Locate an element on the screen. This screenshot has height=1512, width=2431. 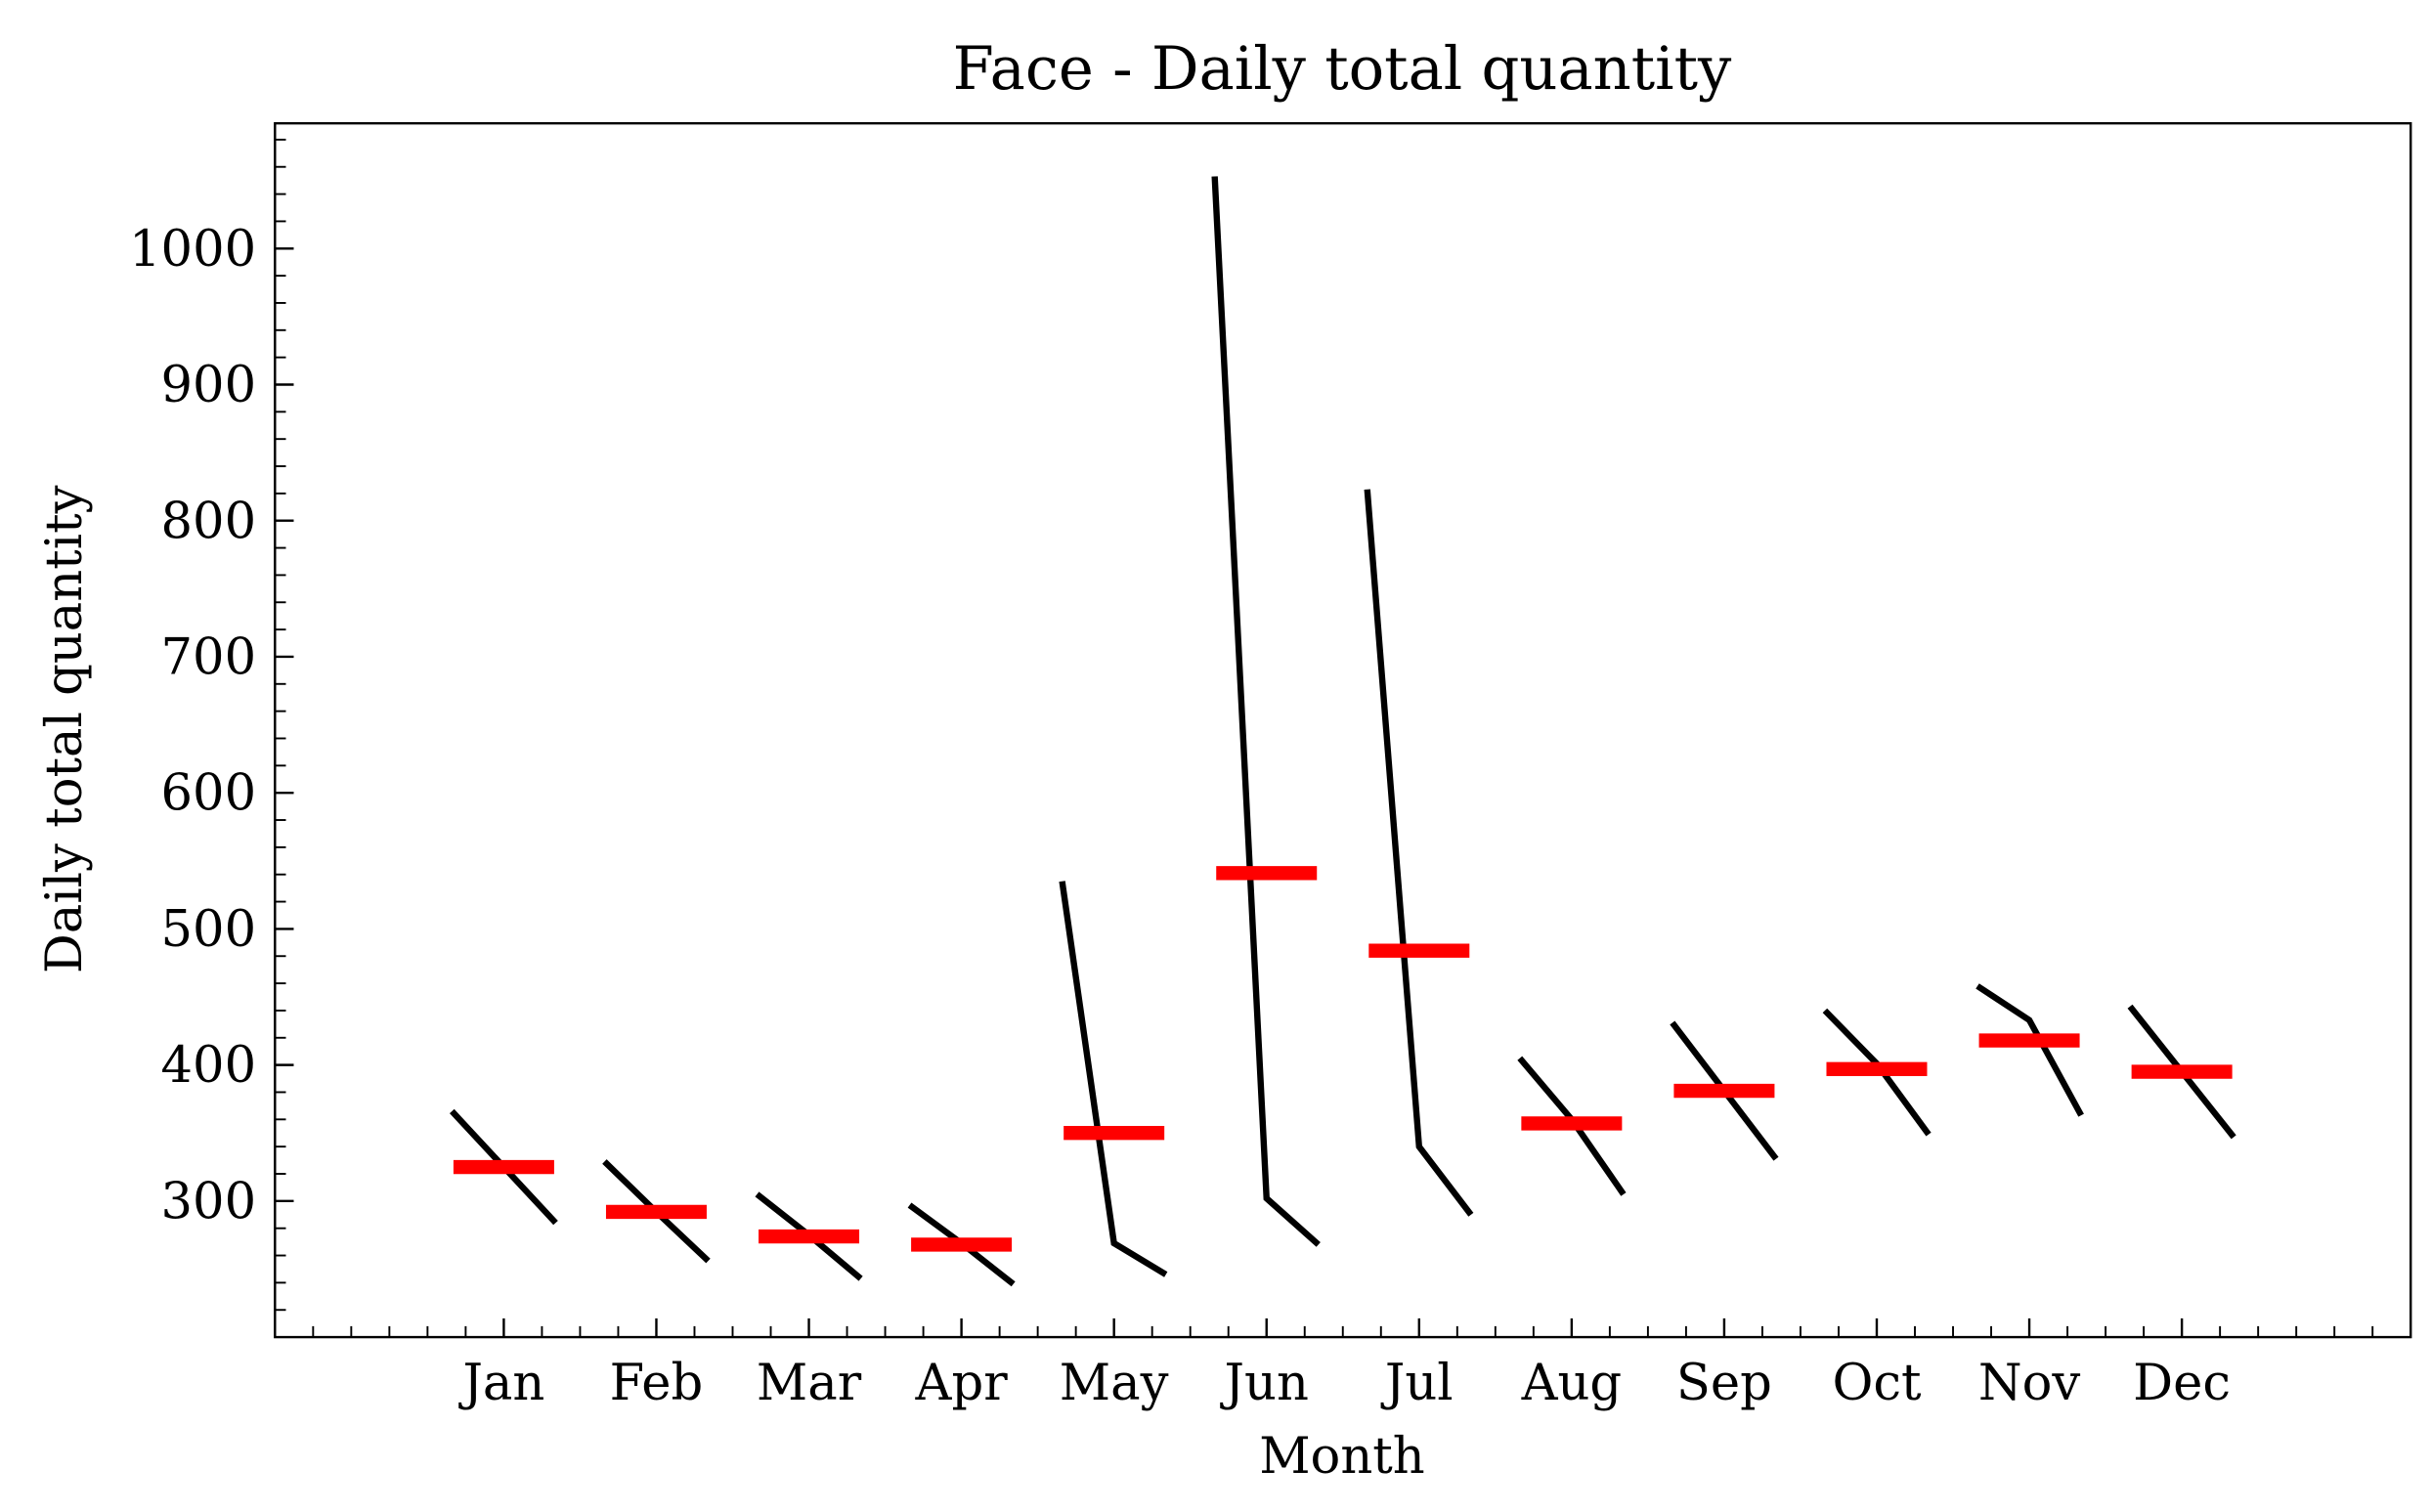
x-tick-label: Aug is located at coordinates (1572, 1383).